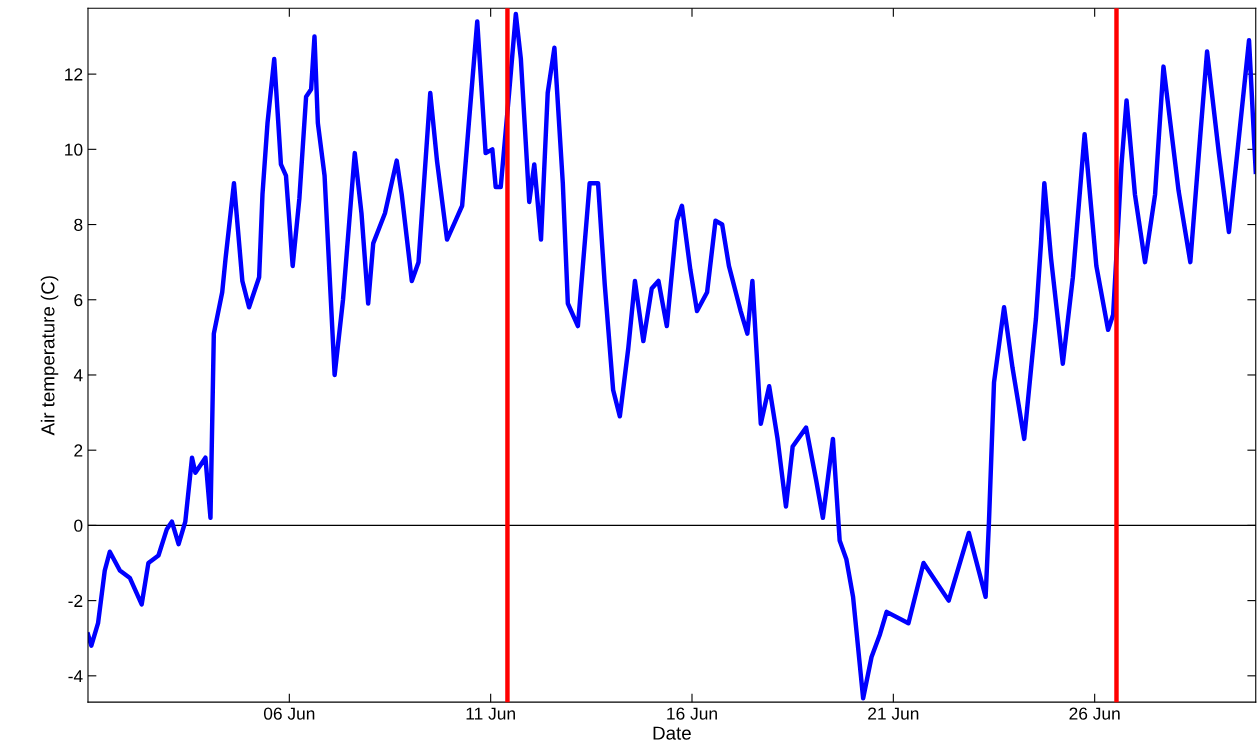 This screenshot has height=755, width=1257. What do you see at coordinates (49, 356) in the screenshot?
I see `y-axis-title: Air temperature (C)` at bounding box center [49, 356].